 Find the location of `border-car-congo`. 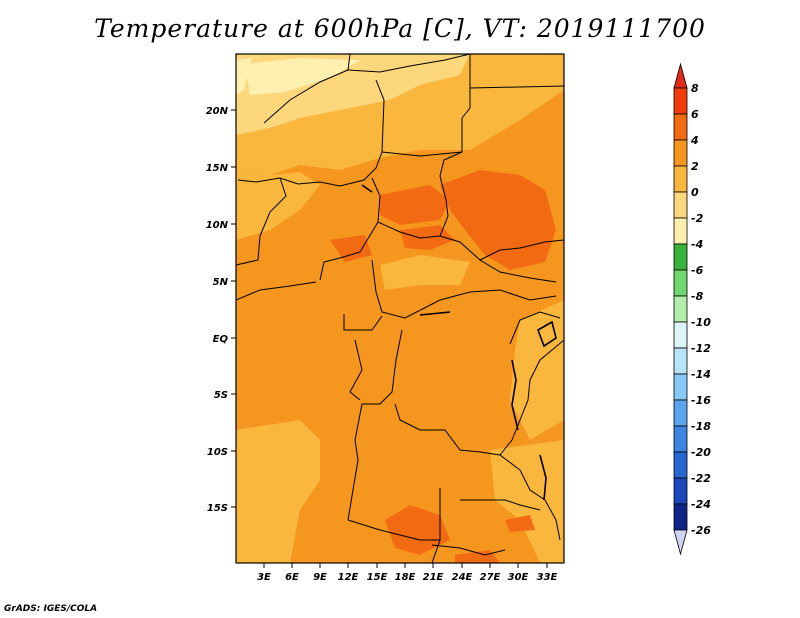

border-car-congo is located at coordinates (467, 252).